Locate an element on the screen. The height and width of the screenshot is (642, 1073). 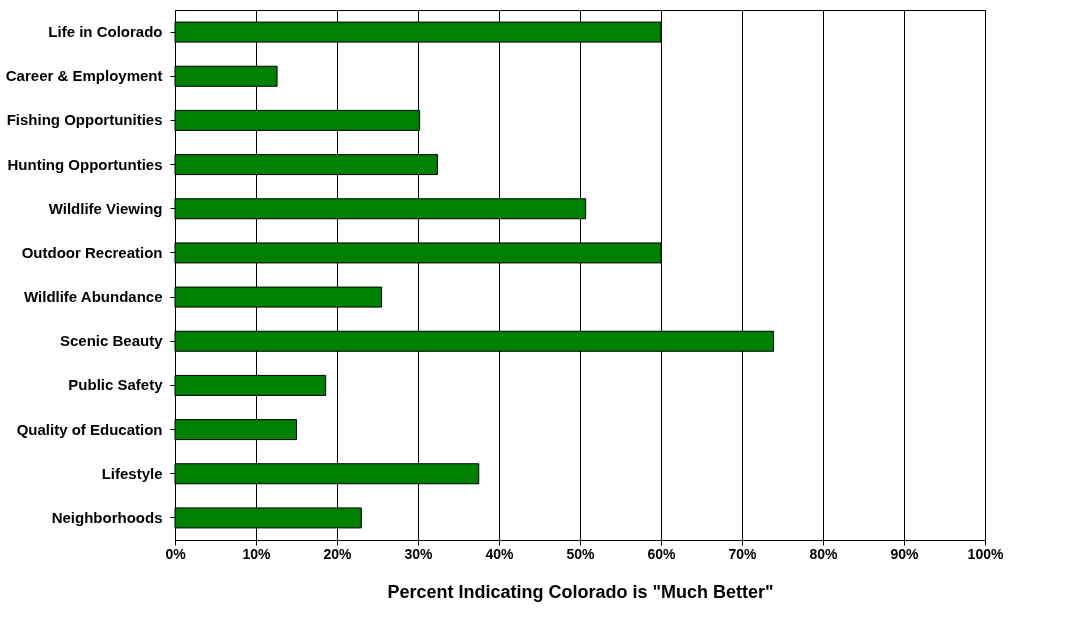
y-tick-label: Fishing Opportunities is located at coordinates (84, 120).